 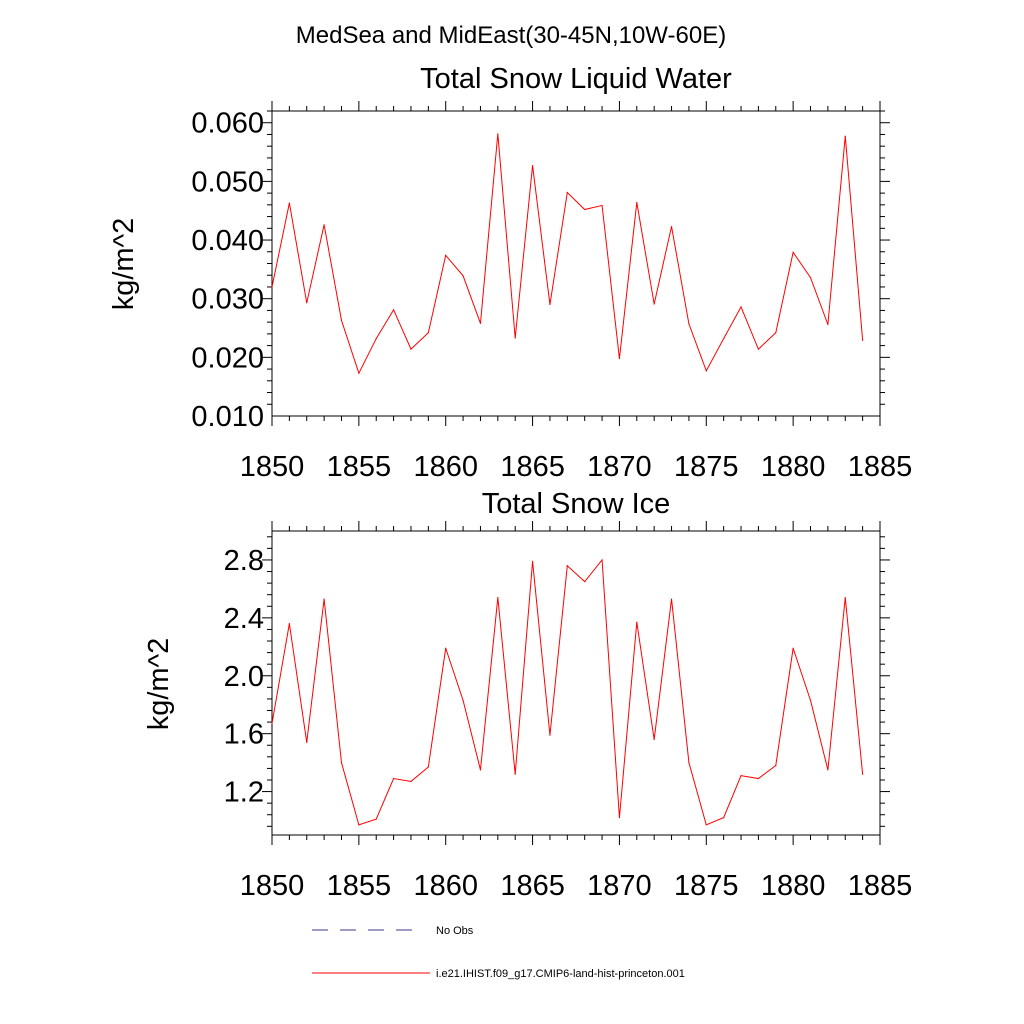 What do you see at coordinates (576, 504) in the screenshot?
I see `chart-title: Total Snow Ice` at bounding box center [576, 504].